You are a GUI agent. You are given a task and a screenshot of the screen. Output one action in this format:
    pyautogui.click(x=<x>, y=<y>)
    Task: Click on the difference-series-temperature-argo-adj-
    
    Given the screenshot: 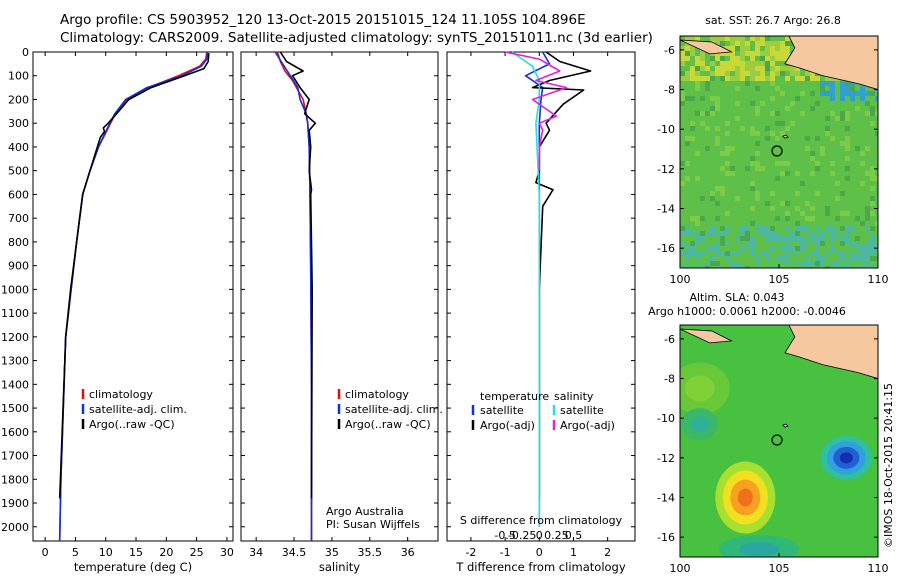 What is the action you would take?
    pyautogui.click(x=561, y=275)
    